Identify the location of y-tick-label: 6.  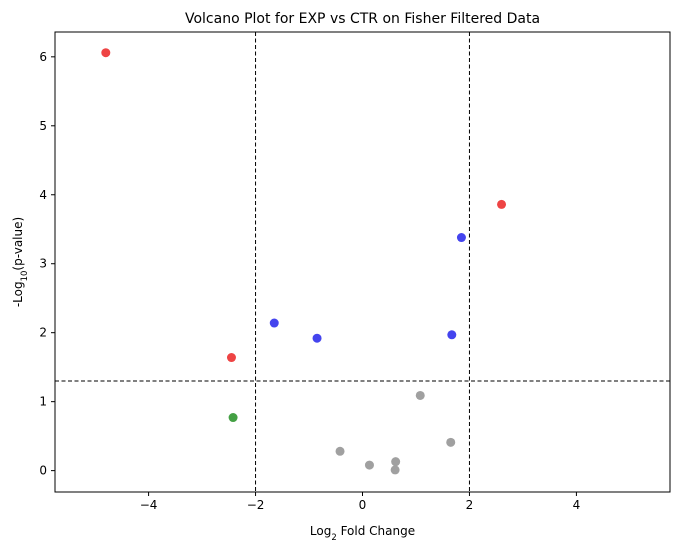
(43, 57).